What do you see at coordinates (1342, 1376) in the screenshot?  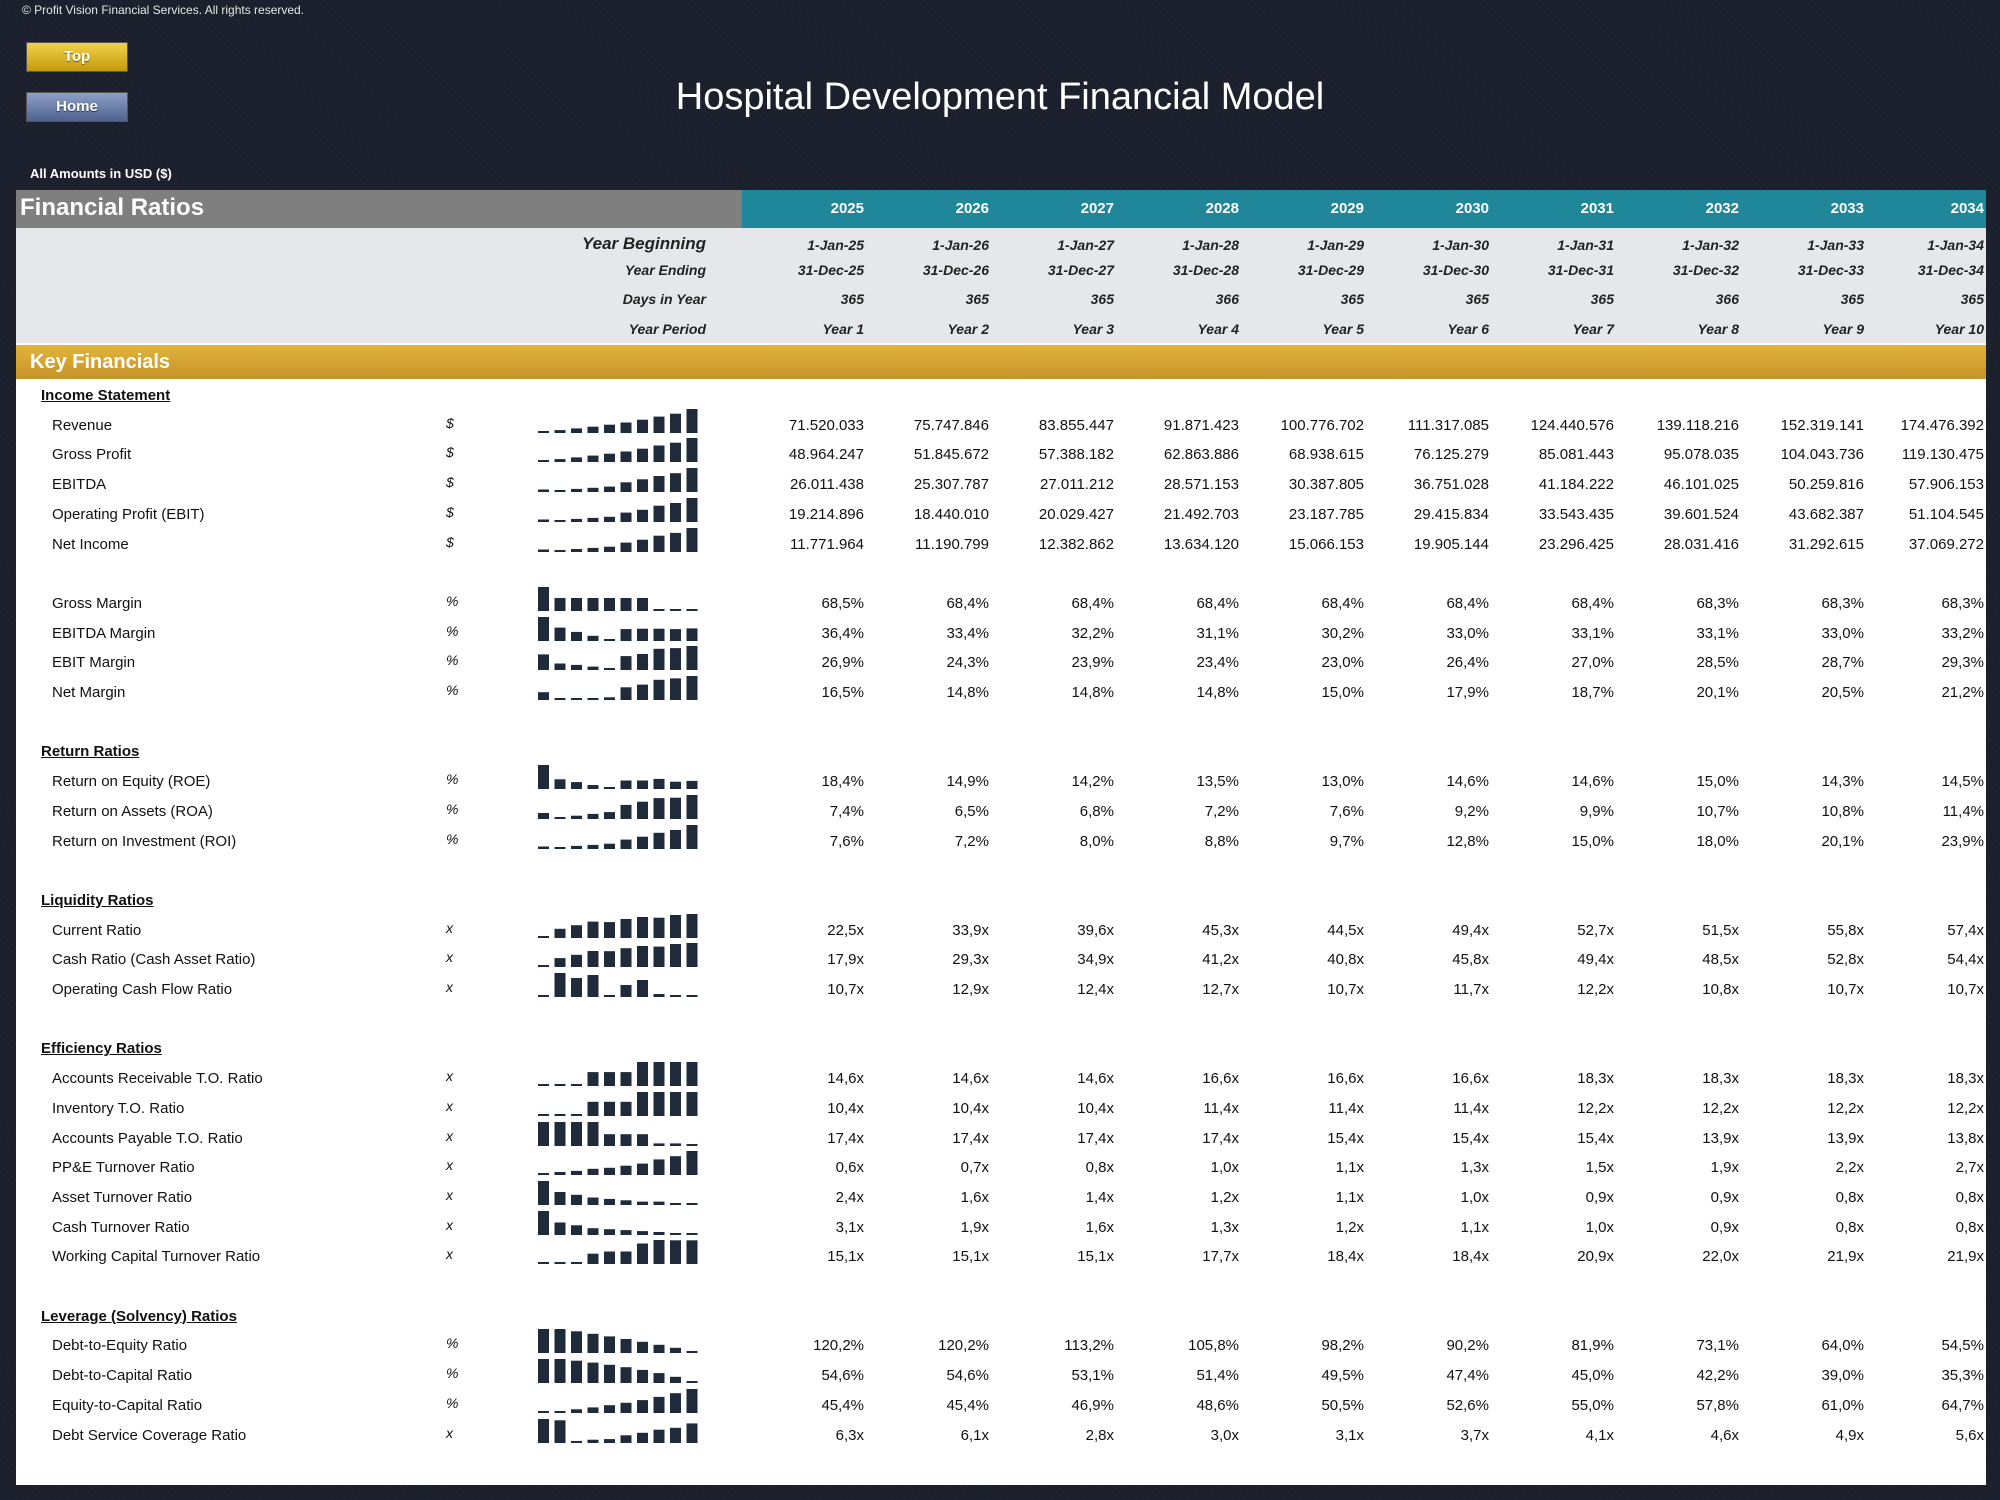 I see `ratio-value: 49,5%` at bounding box center [1342, 1376].